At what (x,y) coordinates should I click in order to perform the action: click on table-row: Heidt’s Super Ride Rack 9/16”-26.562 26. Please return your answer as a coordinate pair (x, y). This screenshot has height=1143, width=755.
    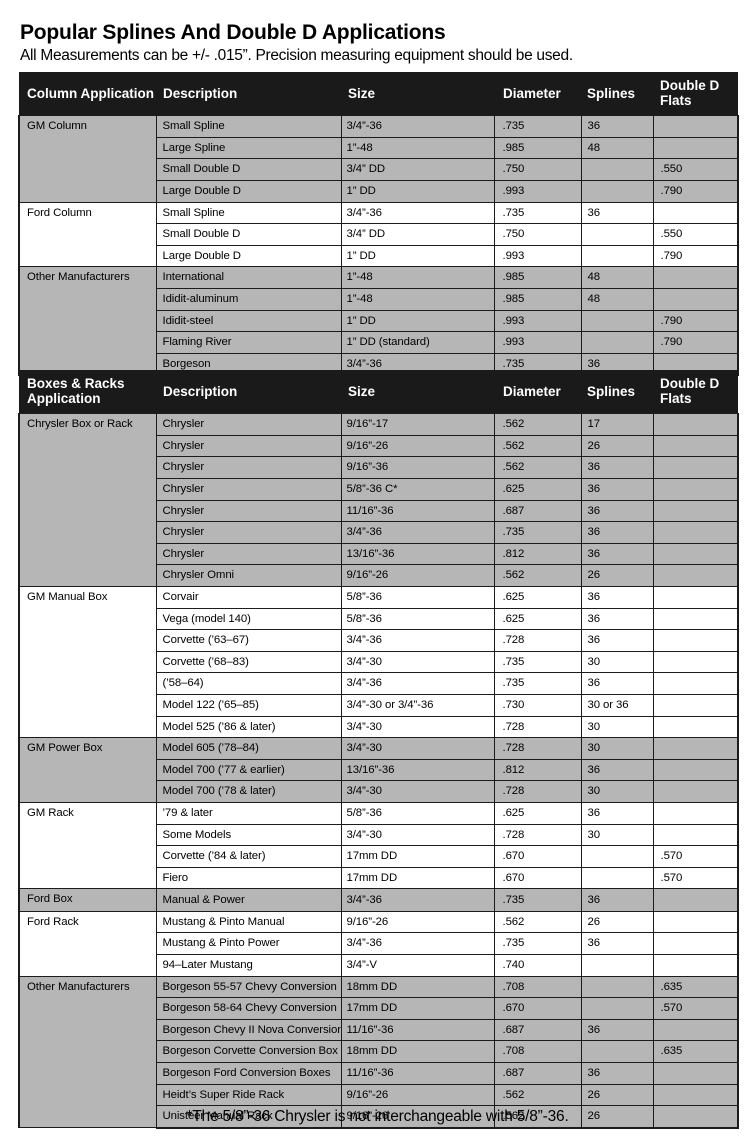
    Looking at the image, I should click on (379, 1095).